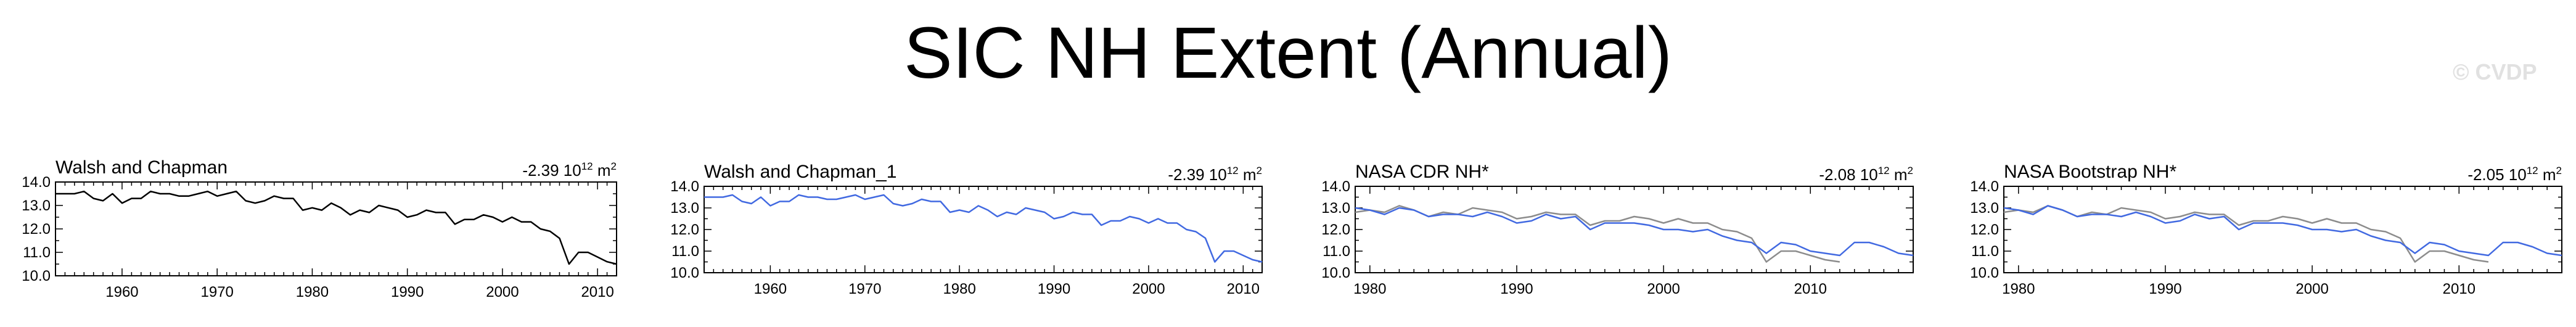 Image resolution: width=2576 pixels, height=327 pixels. I want to click on trend-label: -2.05 1012 m2, so click(2514, 174).